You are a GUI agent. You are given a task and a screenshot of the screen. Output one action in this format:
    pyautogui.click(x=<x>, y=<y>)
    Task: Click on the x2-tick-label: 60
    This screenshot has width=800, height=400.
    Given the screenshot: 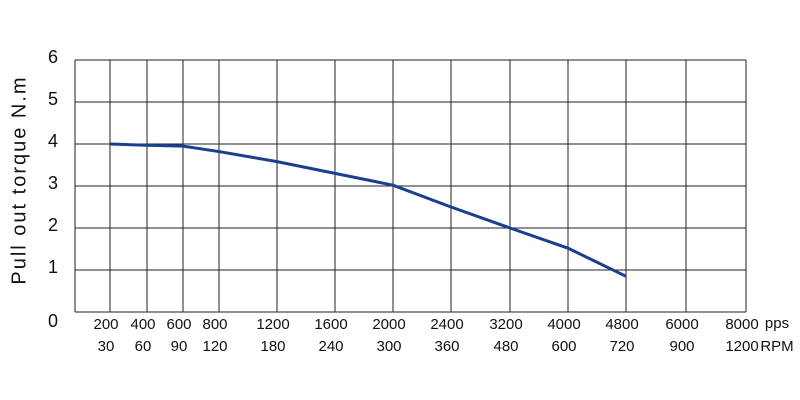 What is the action you would take?
    pyautogui.click(x=143, y=346)
    